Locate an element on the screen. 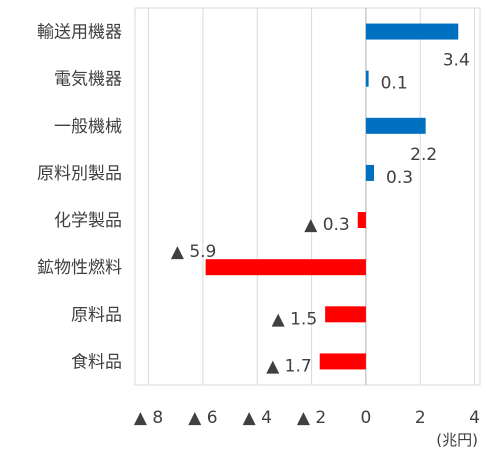  category-label: 輸送用機器 is located at coordinates (79, 33).